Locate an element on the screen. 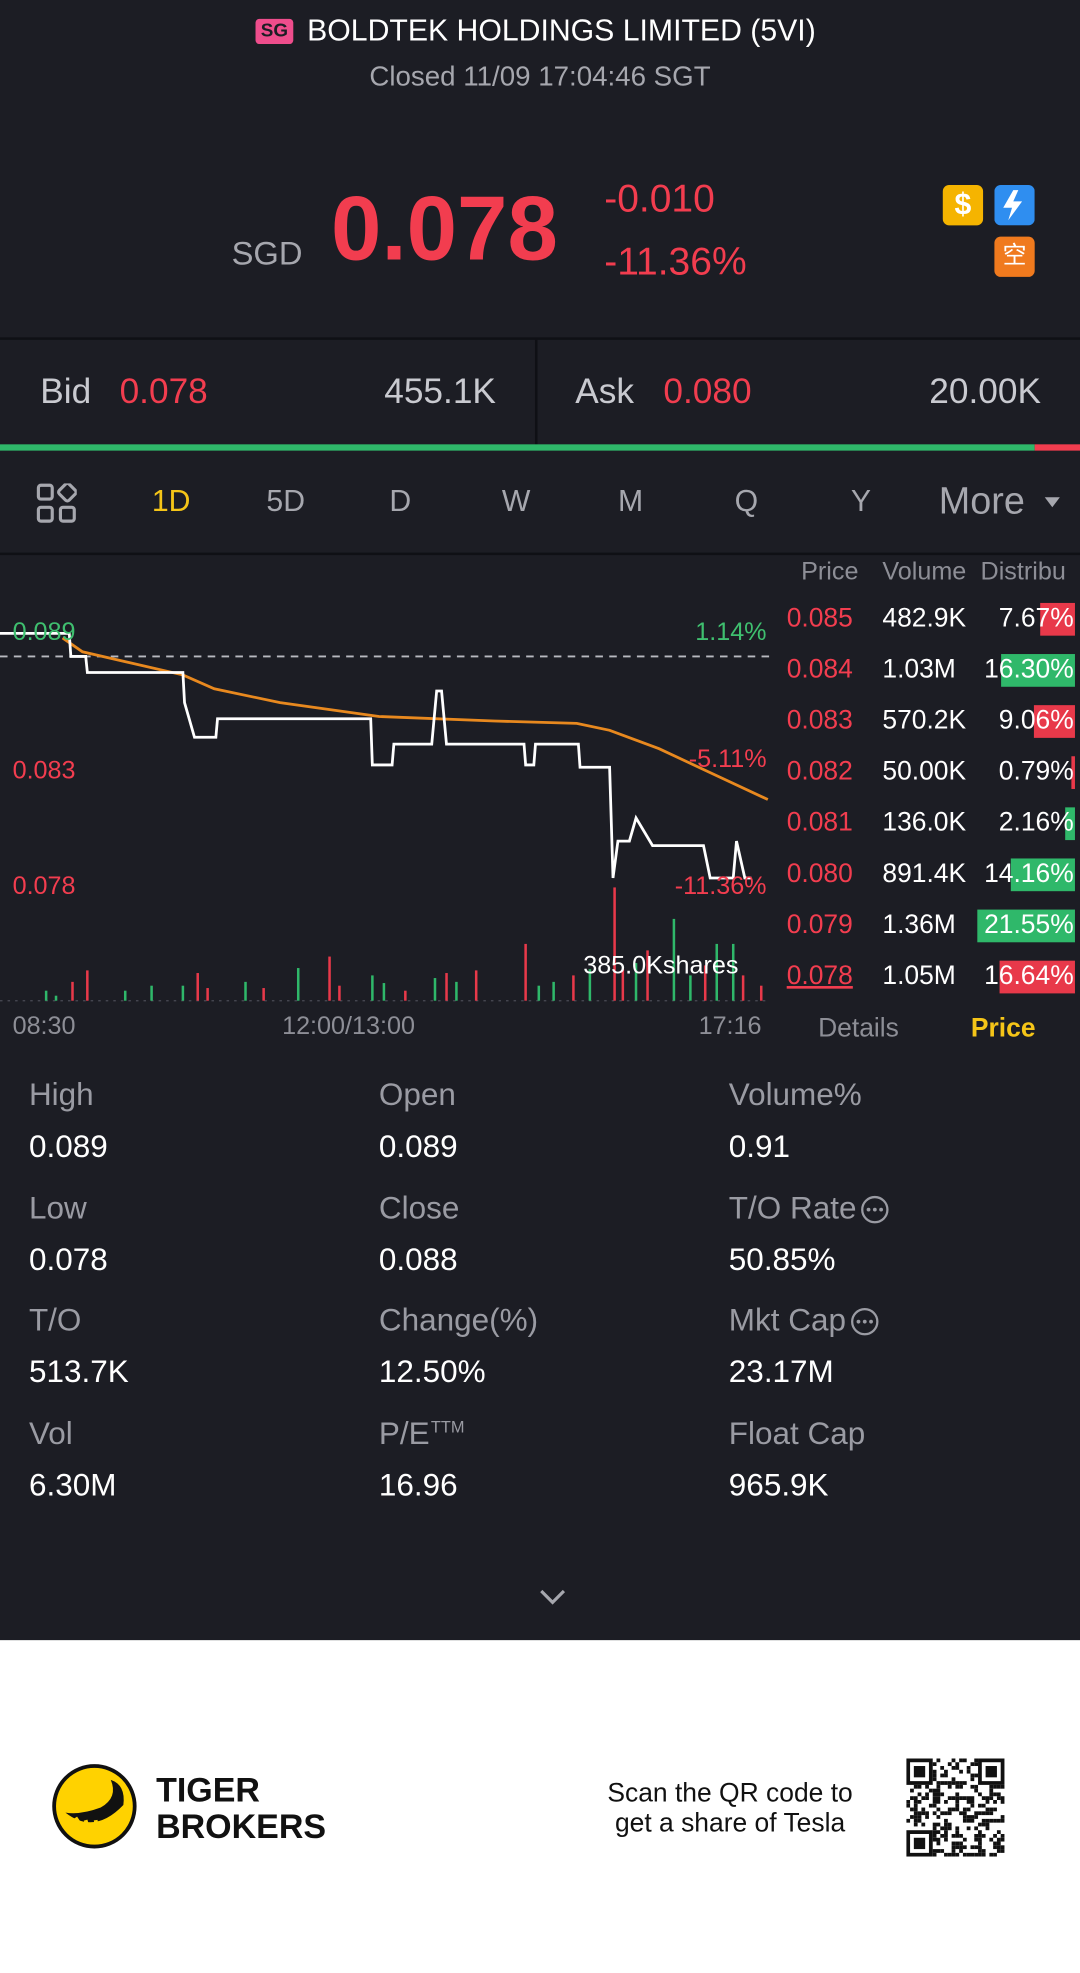 This screenshot has width=1080, height=1973. period-tab: W is located at coordinates (516, 501).